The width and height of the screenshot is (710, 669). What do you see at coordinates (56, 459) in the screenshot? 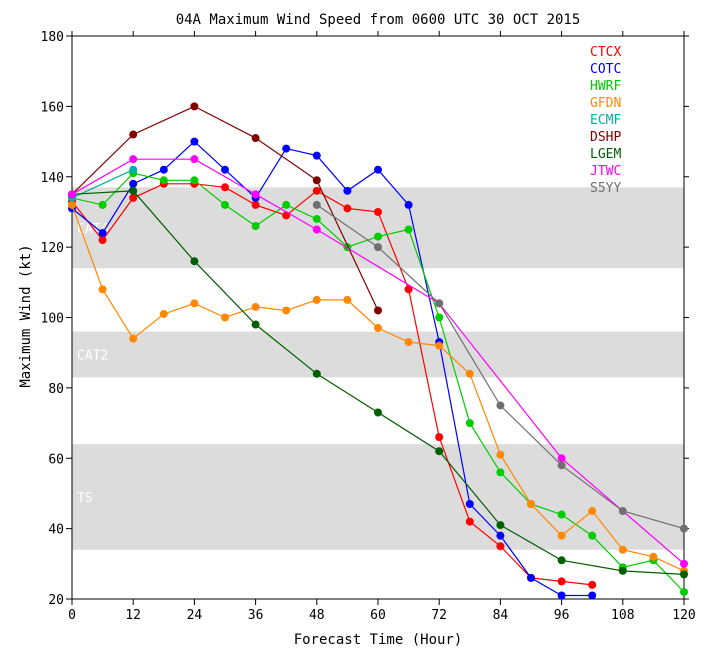
I see `y-tick-label: 60` at bounding box center [56, 459].